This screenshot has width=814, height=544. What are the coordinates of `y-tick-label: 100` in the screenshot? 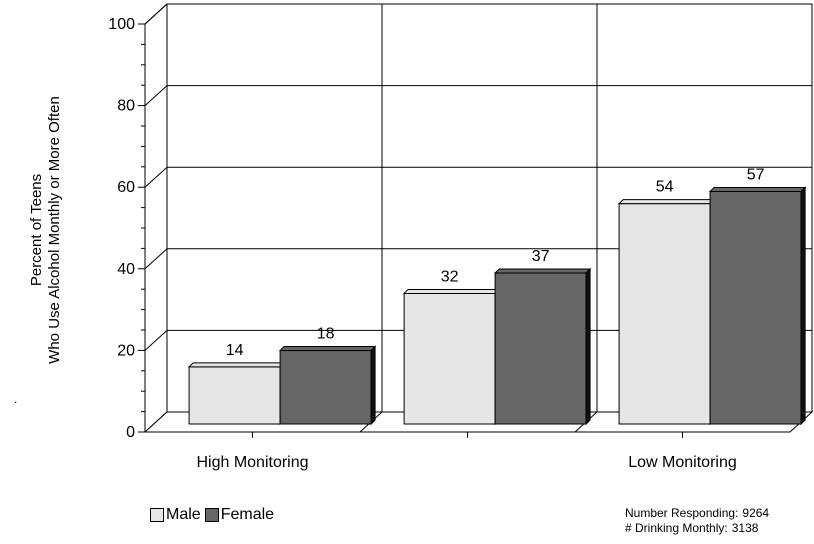 It's located at (121, 24).